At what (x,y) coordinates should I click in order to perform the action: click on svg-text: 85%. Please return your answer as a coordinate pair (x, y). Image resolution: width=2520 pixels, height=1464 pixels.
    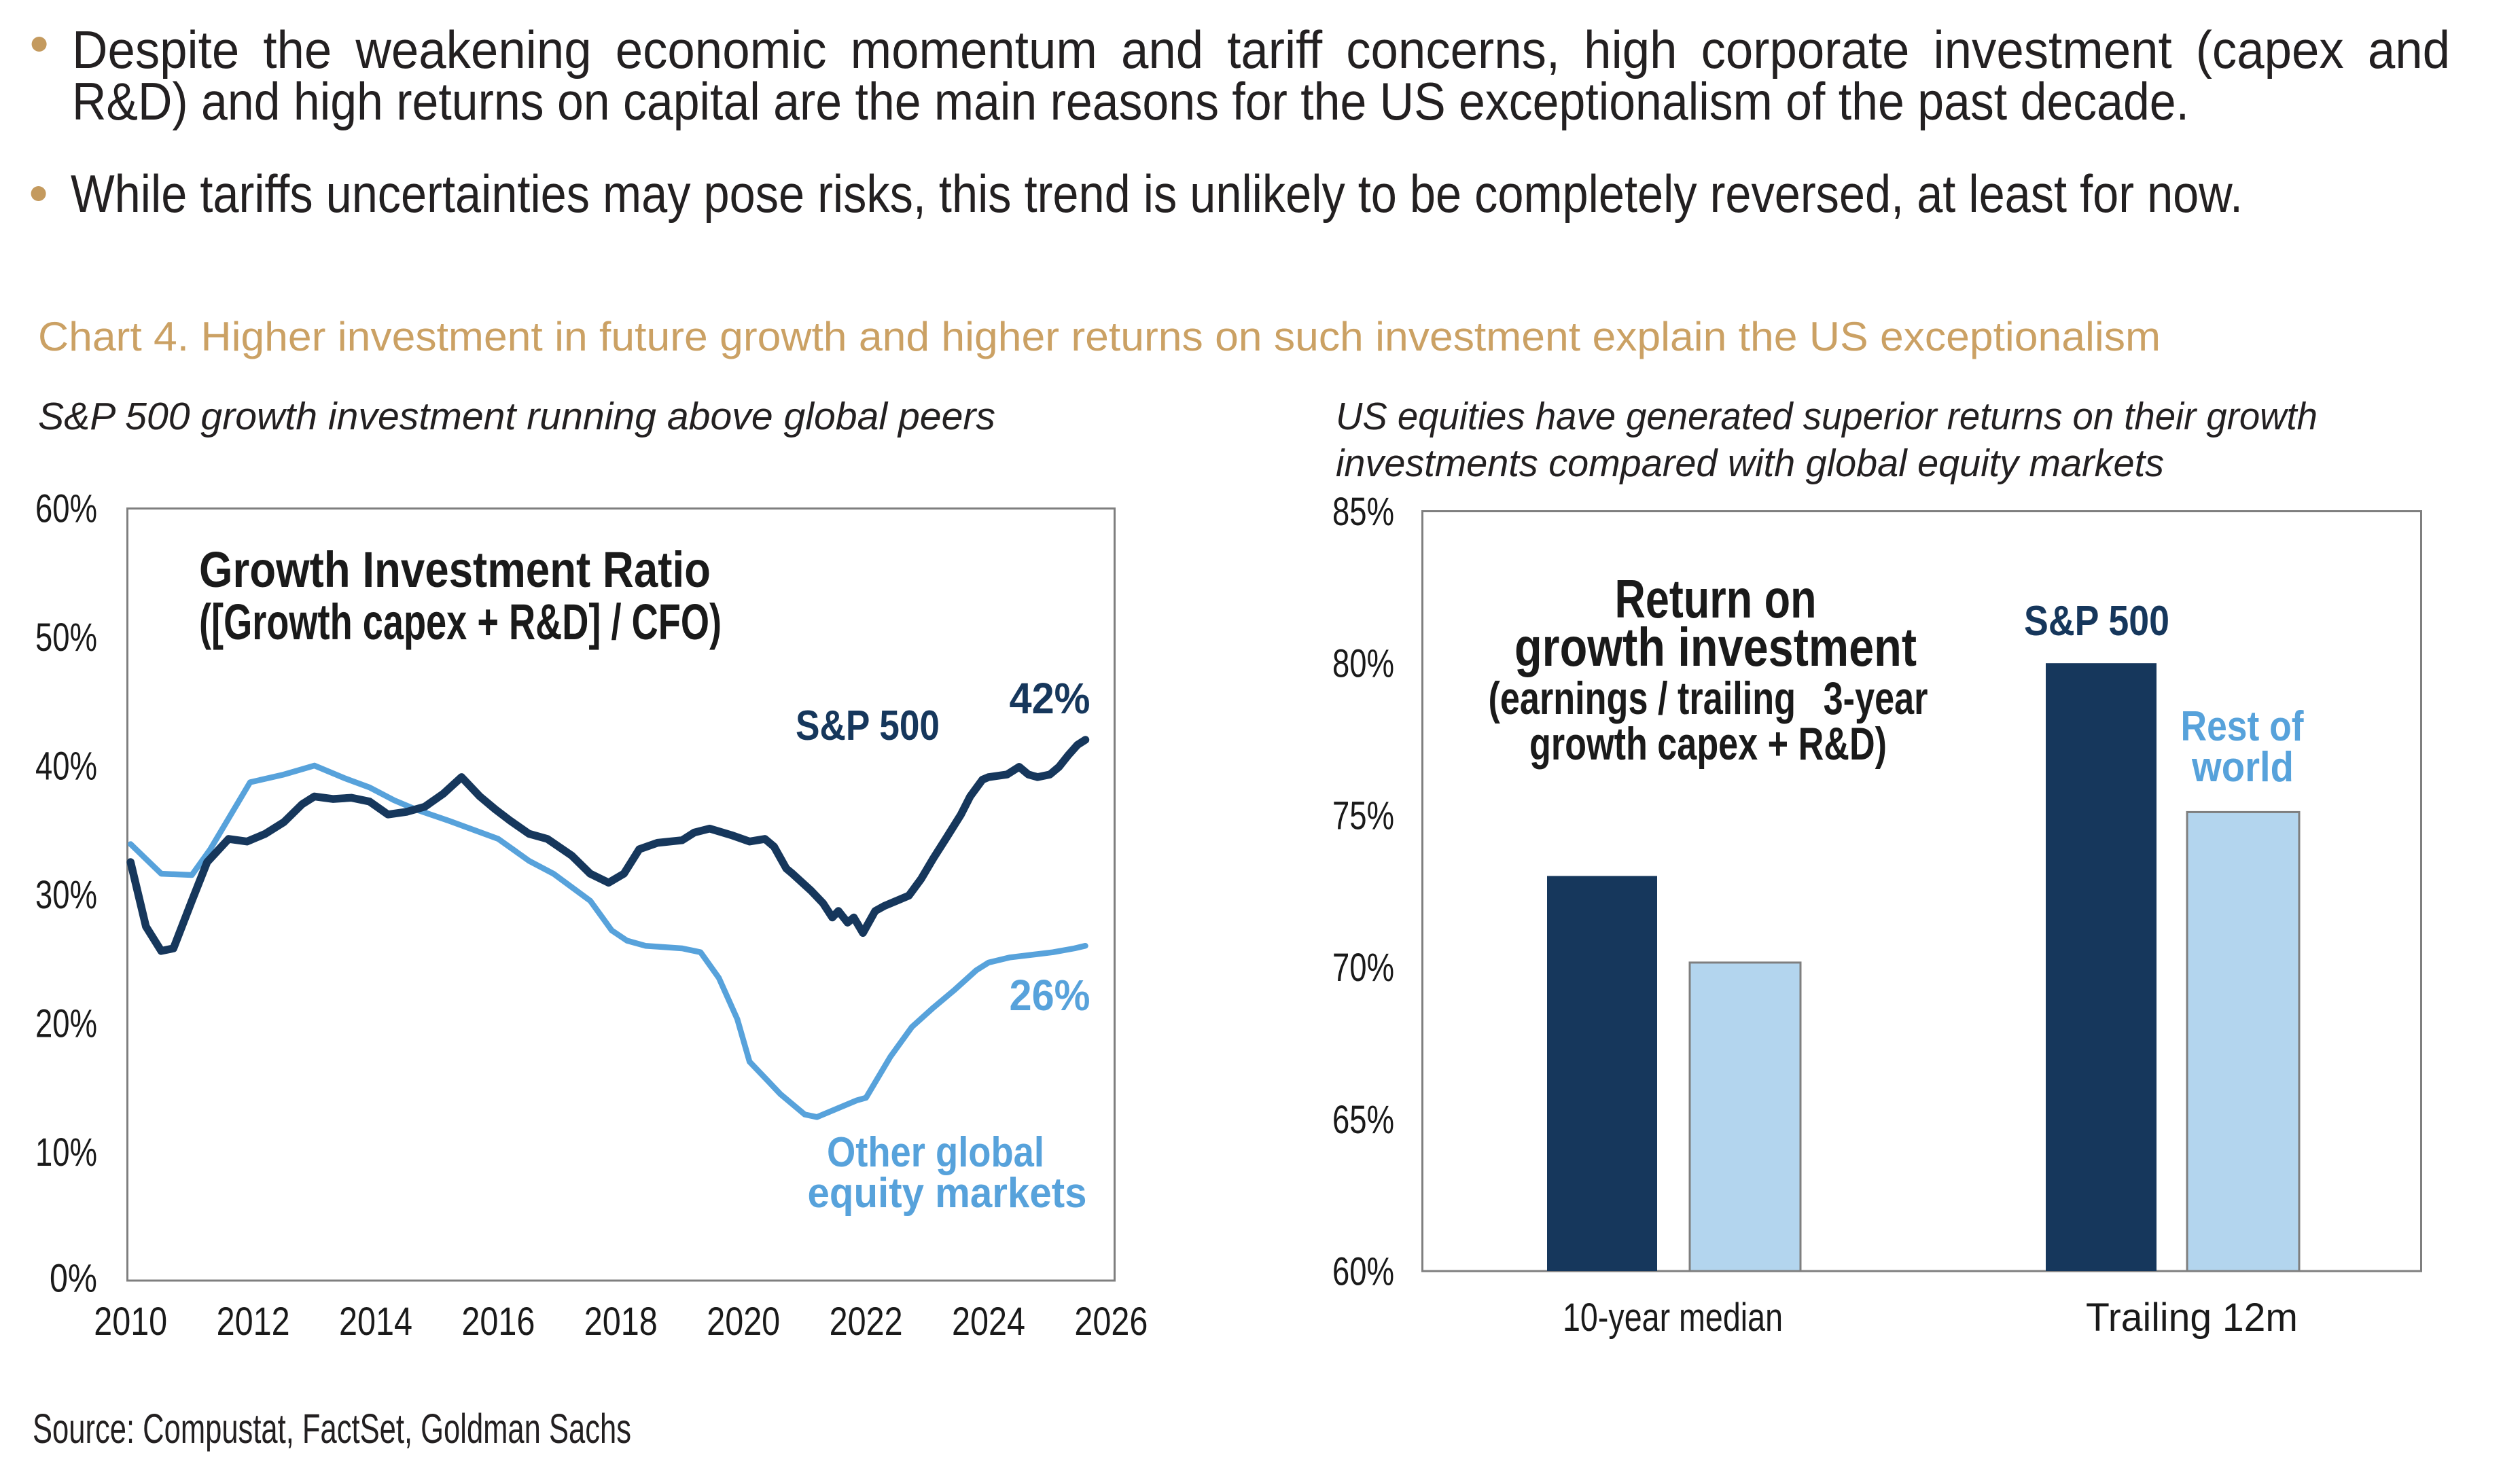
    Looking at the image, I should click on (1363, 512).